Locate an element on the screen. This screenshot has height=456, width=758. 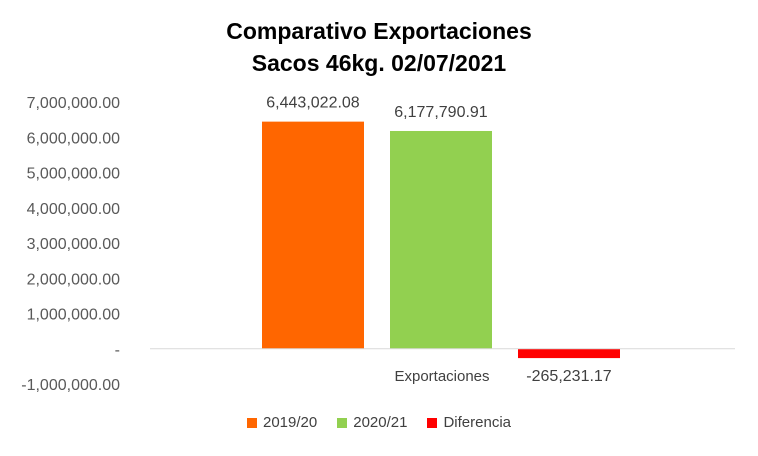
y-tick-label: 5,000,000.00 is located at coordinates (74, 174).